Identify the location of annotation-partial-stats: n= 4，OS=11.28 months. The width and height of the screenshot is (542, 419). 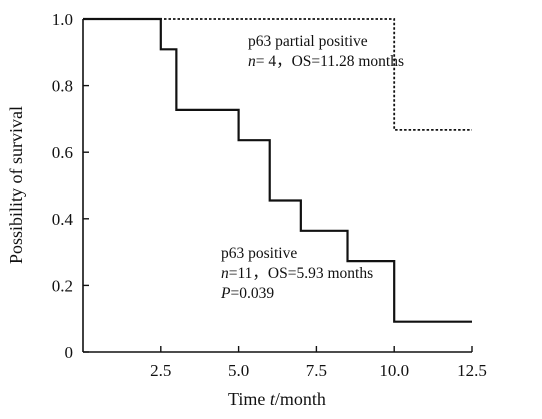
(326, 61).